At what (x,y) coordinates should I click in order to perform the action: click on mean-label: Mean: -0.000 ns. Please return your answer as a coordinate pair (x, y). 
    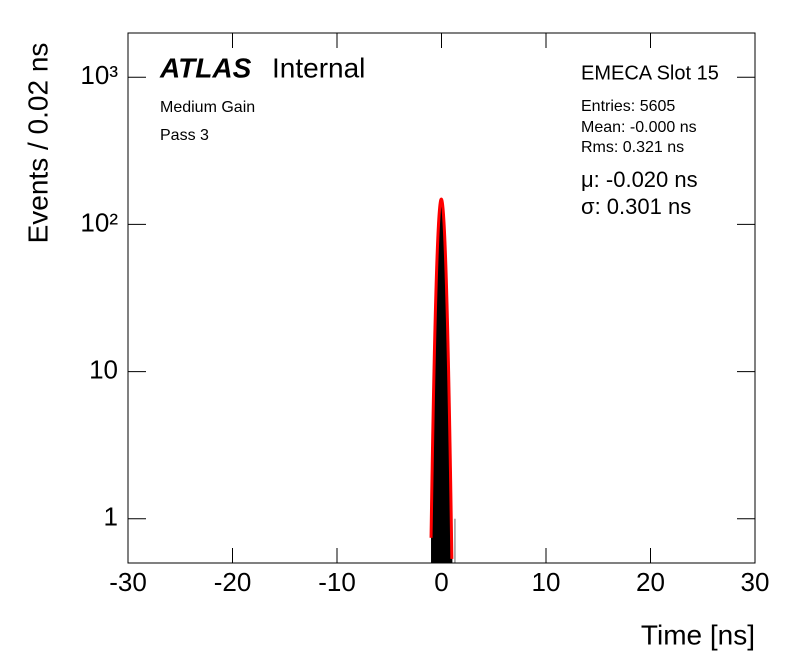
    Looking at the image, I should click on (639, 127).